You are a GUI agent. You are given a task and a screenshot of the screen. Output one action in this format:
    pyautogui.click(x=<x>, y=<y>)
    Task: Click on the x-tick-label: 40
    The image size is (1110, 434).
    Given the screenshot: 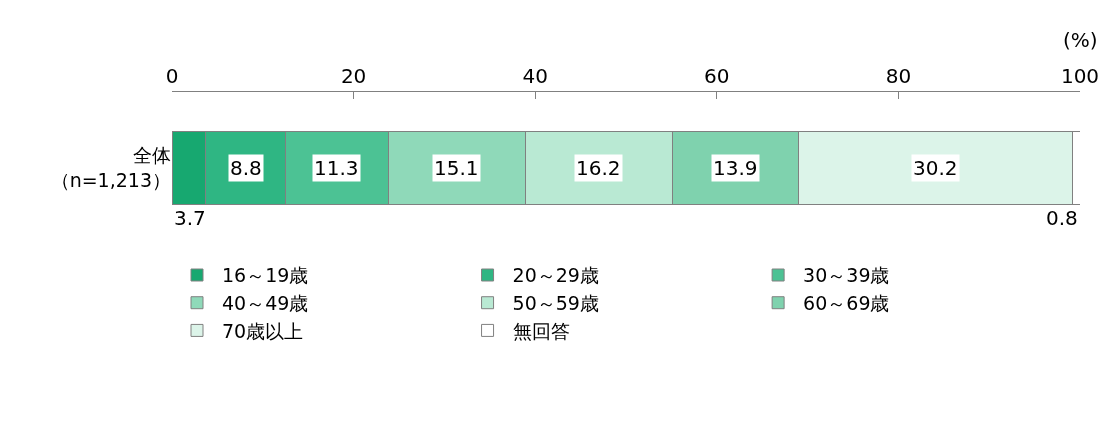 What is the action you would take?
    pyautogui.click(x=535, y=76)
    